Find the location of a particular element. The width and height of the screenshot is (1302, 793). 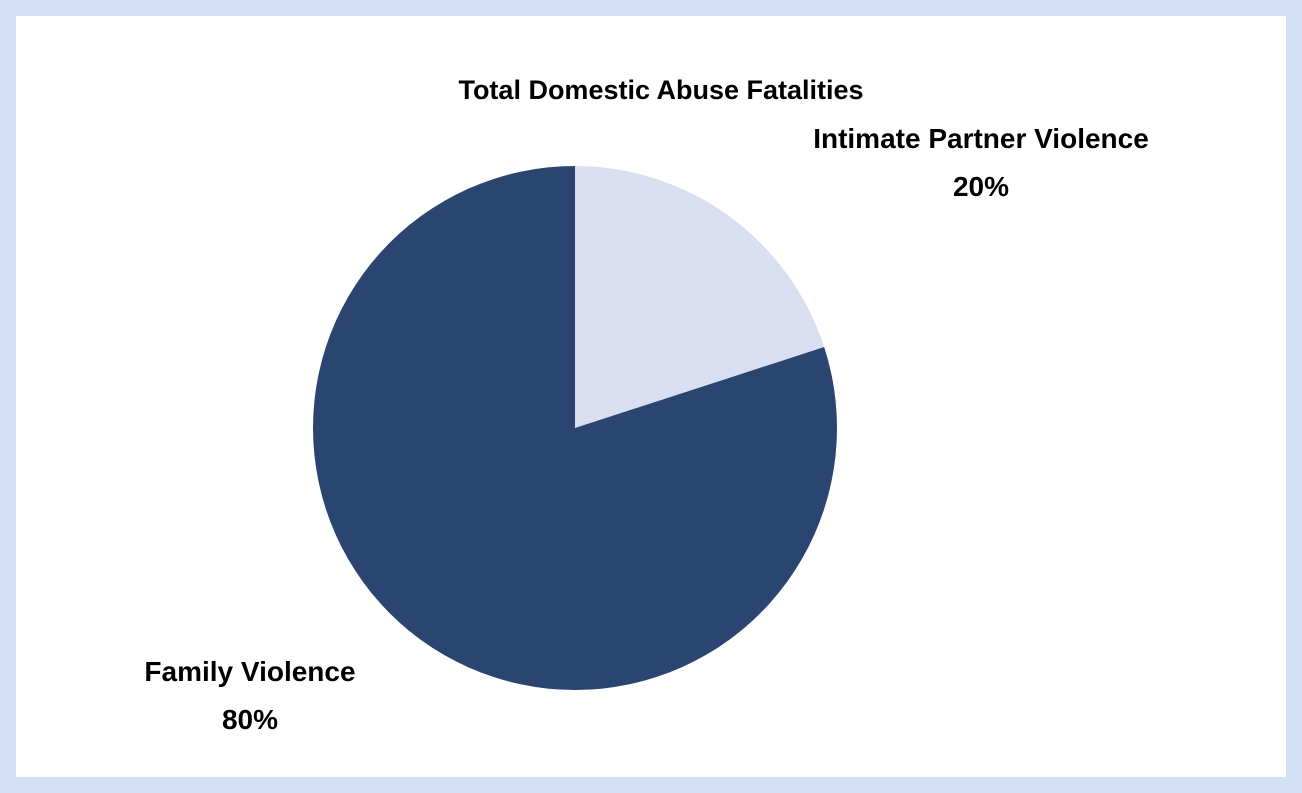

slice-category-label: Intimate Partner Violence is located at coordinates (981, 138).